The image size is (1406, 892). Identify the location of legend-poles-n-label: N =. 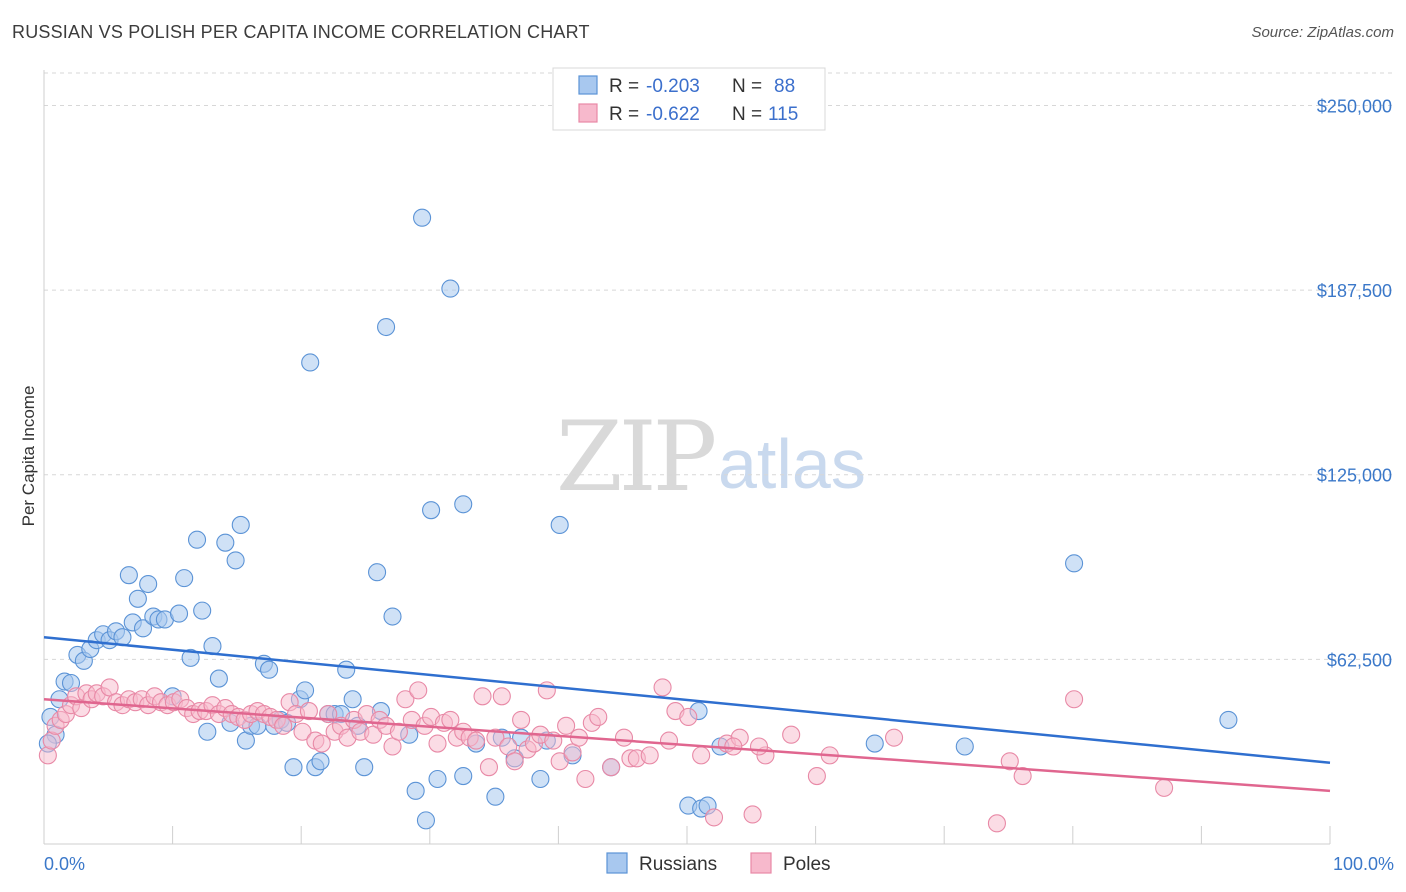
(747, 114).